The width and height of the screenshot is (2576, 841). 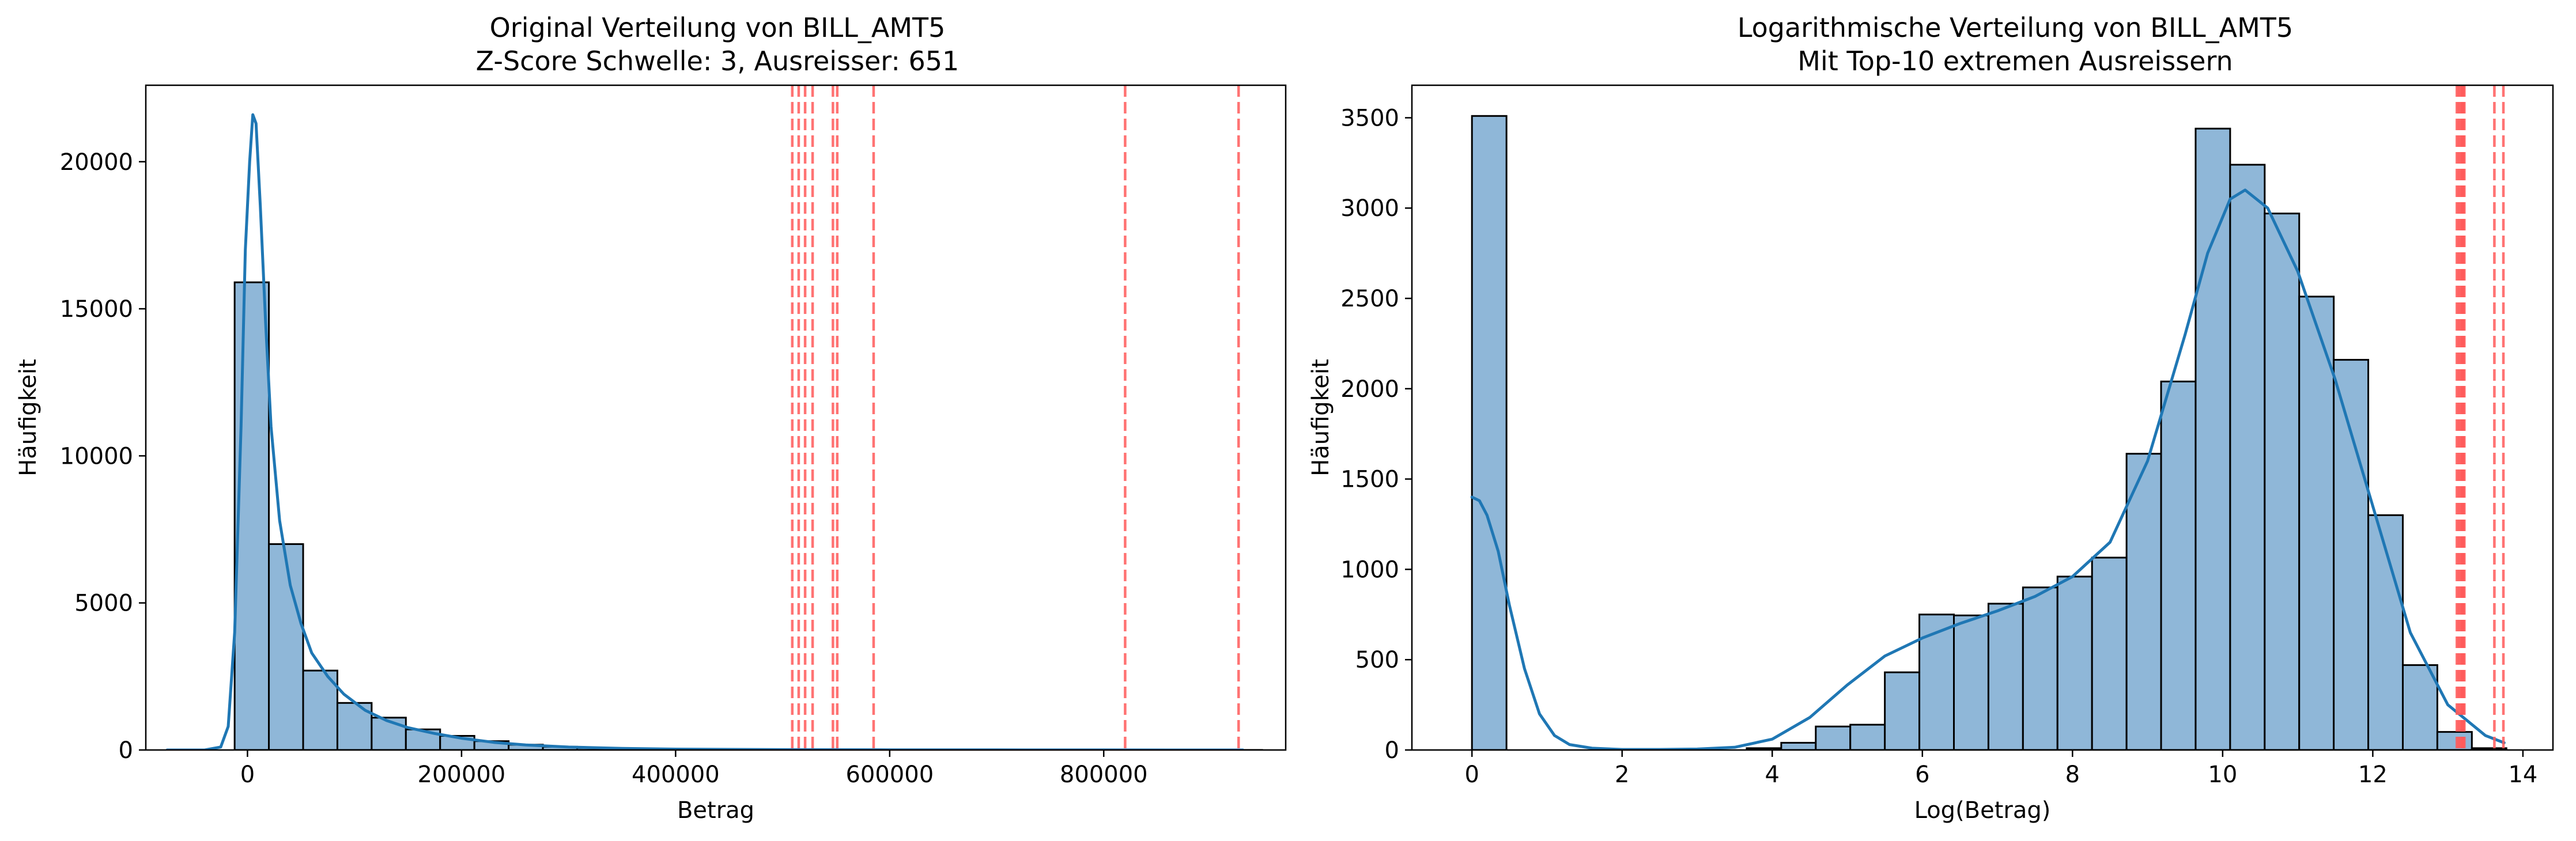 I want to click on x-tick-label: 14, so click(x=2522, y=775).